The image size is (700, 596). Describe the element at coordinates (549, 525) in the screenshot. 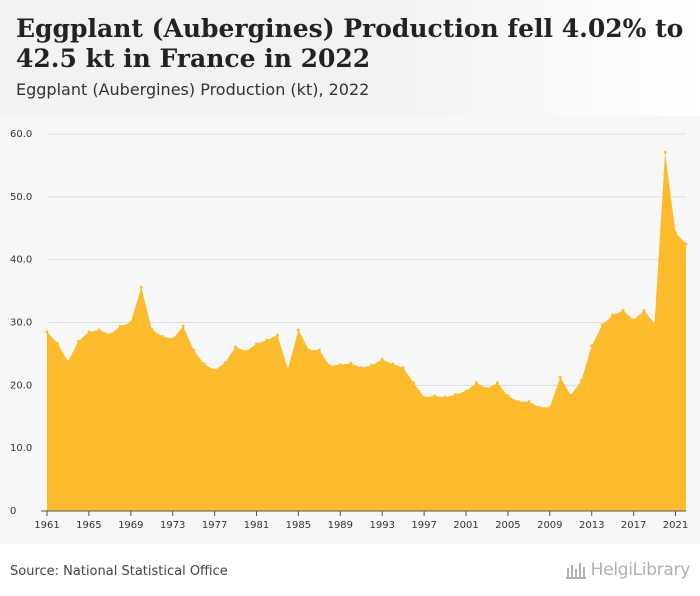

I see `x-tick-label: 2009` at that location.